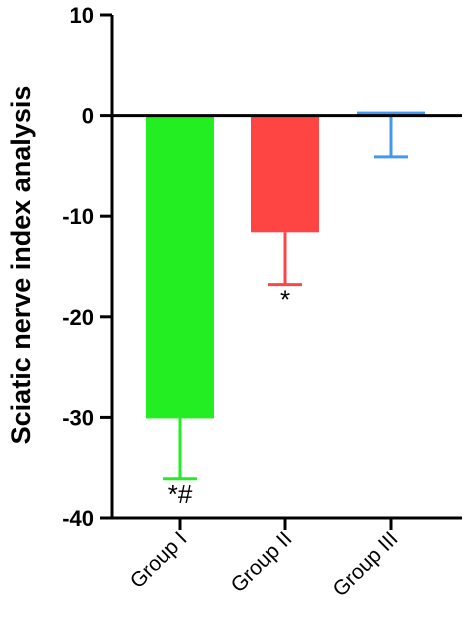 Image resolution: width=468 pixels, height=637 pixels. I want to click on category-label: Group II, so click(262, 562).